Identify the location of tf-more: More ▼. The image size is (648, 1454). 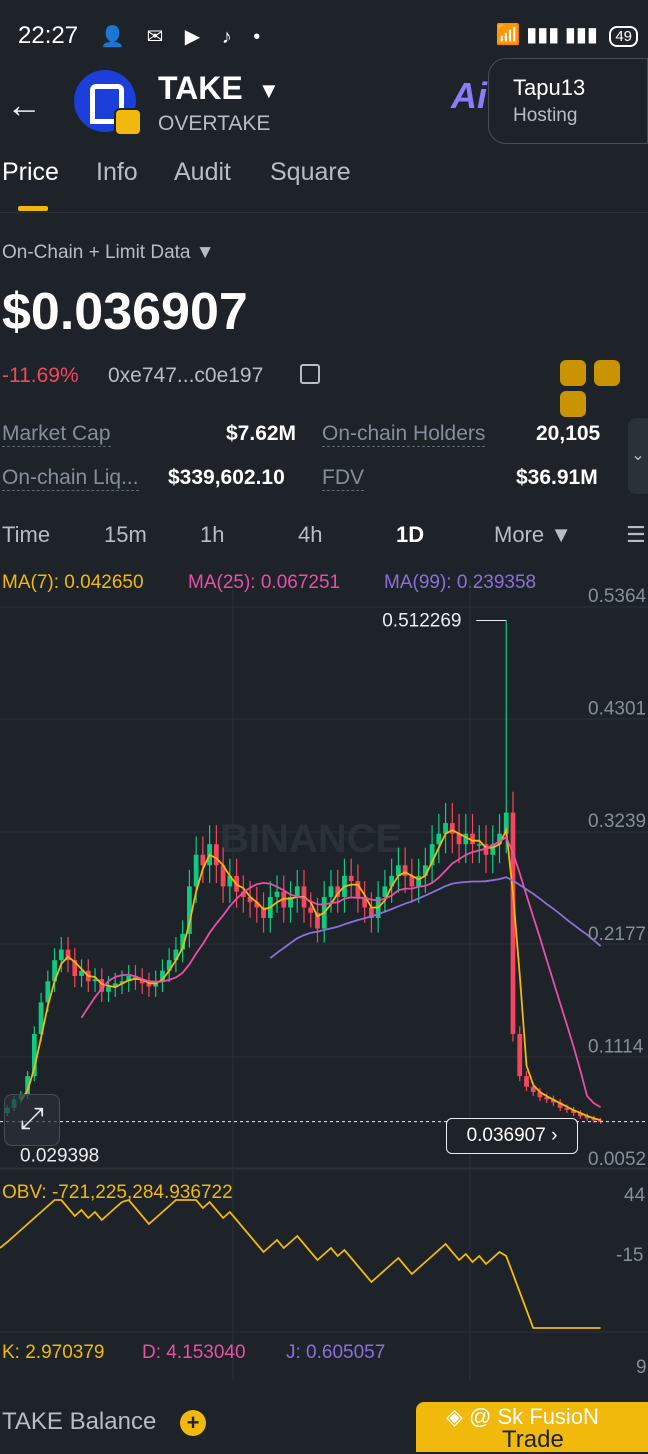
(533, 534).